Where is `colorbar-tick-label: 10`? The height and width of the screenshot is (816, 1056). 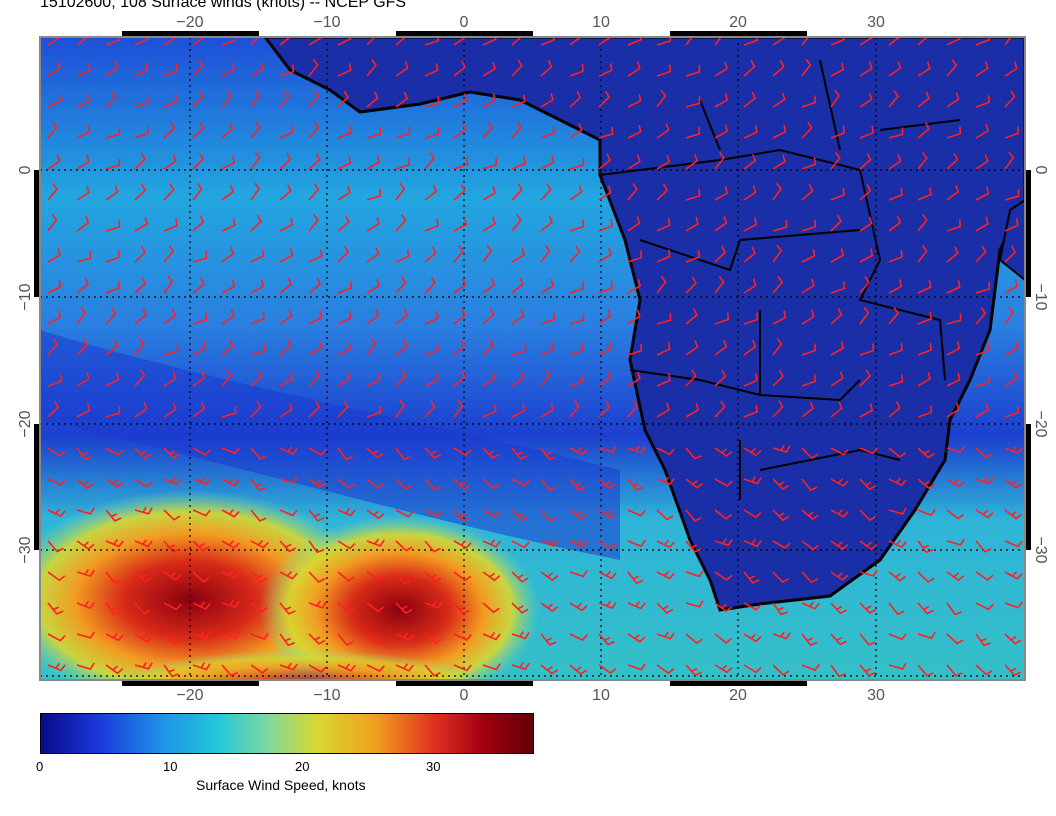 colorbar-tick-label: 10 is located at coordinates (170, 766).